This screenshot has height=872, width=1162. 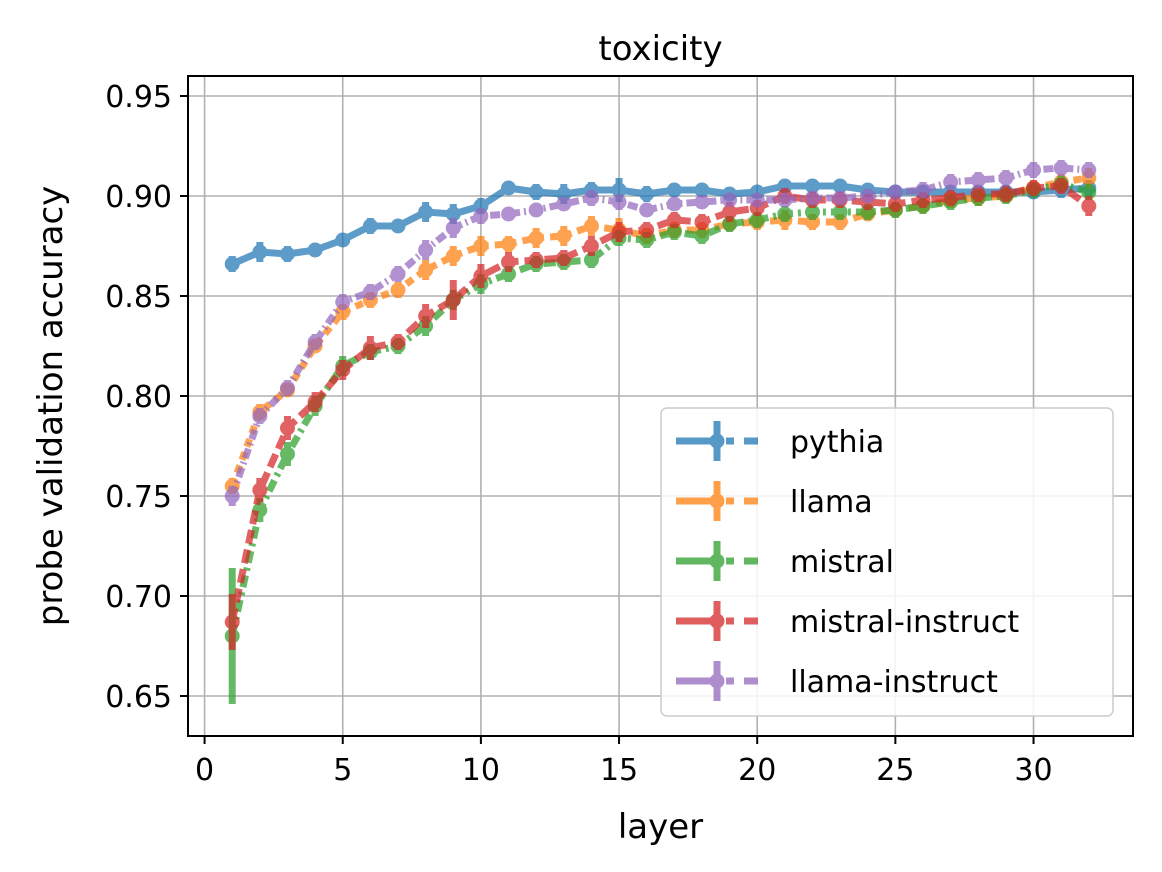 I want to click on x-tick-label: 15, so click(x=619, y=770).